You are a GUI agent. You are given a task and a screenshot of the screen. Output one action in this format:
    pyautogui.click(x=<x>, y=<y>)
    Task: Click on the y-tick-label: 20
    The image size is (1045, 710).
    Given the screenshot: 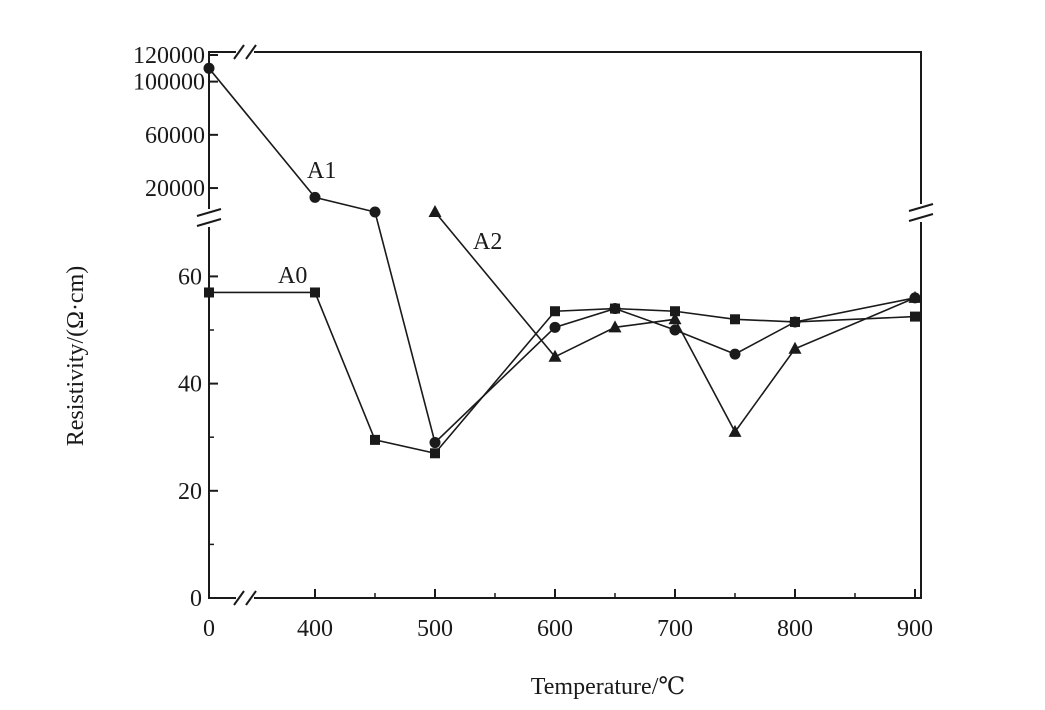 What is the action you would take?
    pyautogui.click(x=190, y=492)
    